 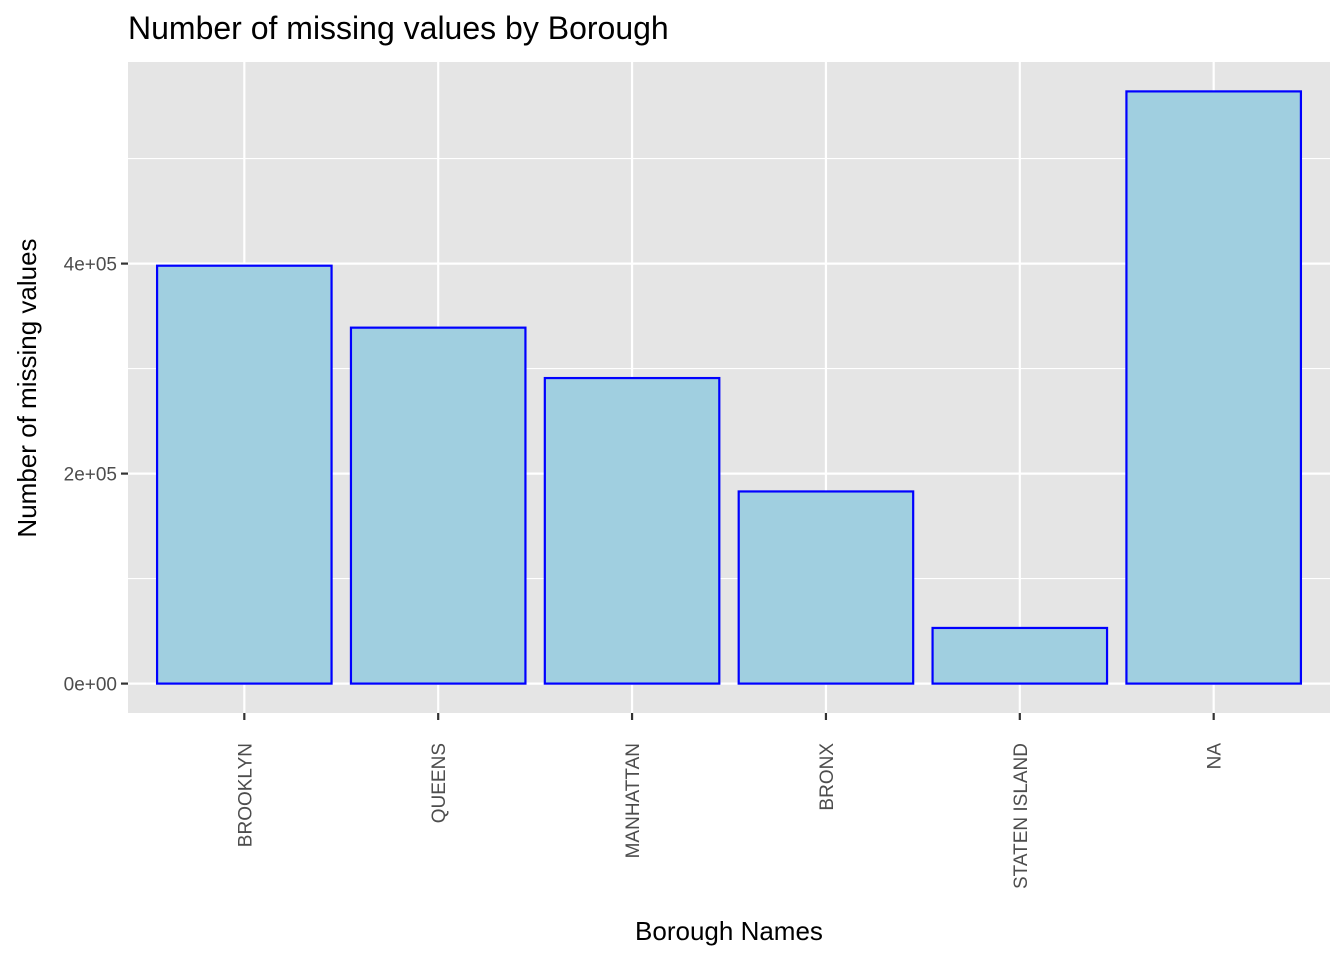 What do you see at coordinates (729, 931) in the screenshot?
I see `x-axis-title: Borough Names` at bounding box center [729, 931].